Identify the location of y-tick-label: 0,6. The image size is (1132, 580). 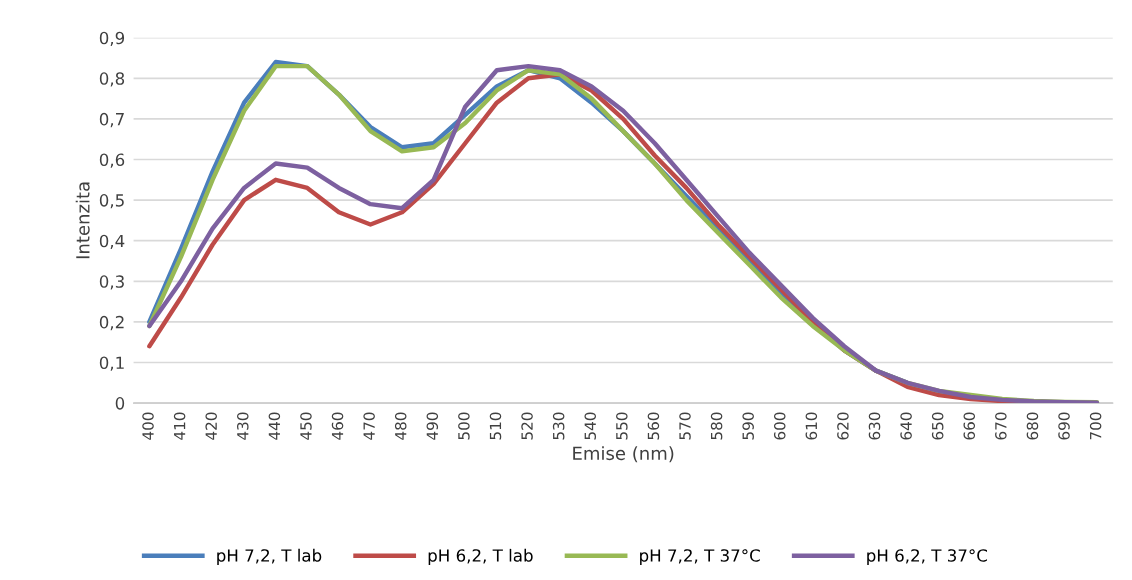
(112, 160).